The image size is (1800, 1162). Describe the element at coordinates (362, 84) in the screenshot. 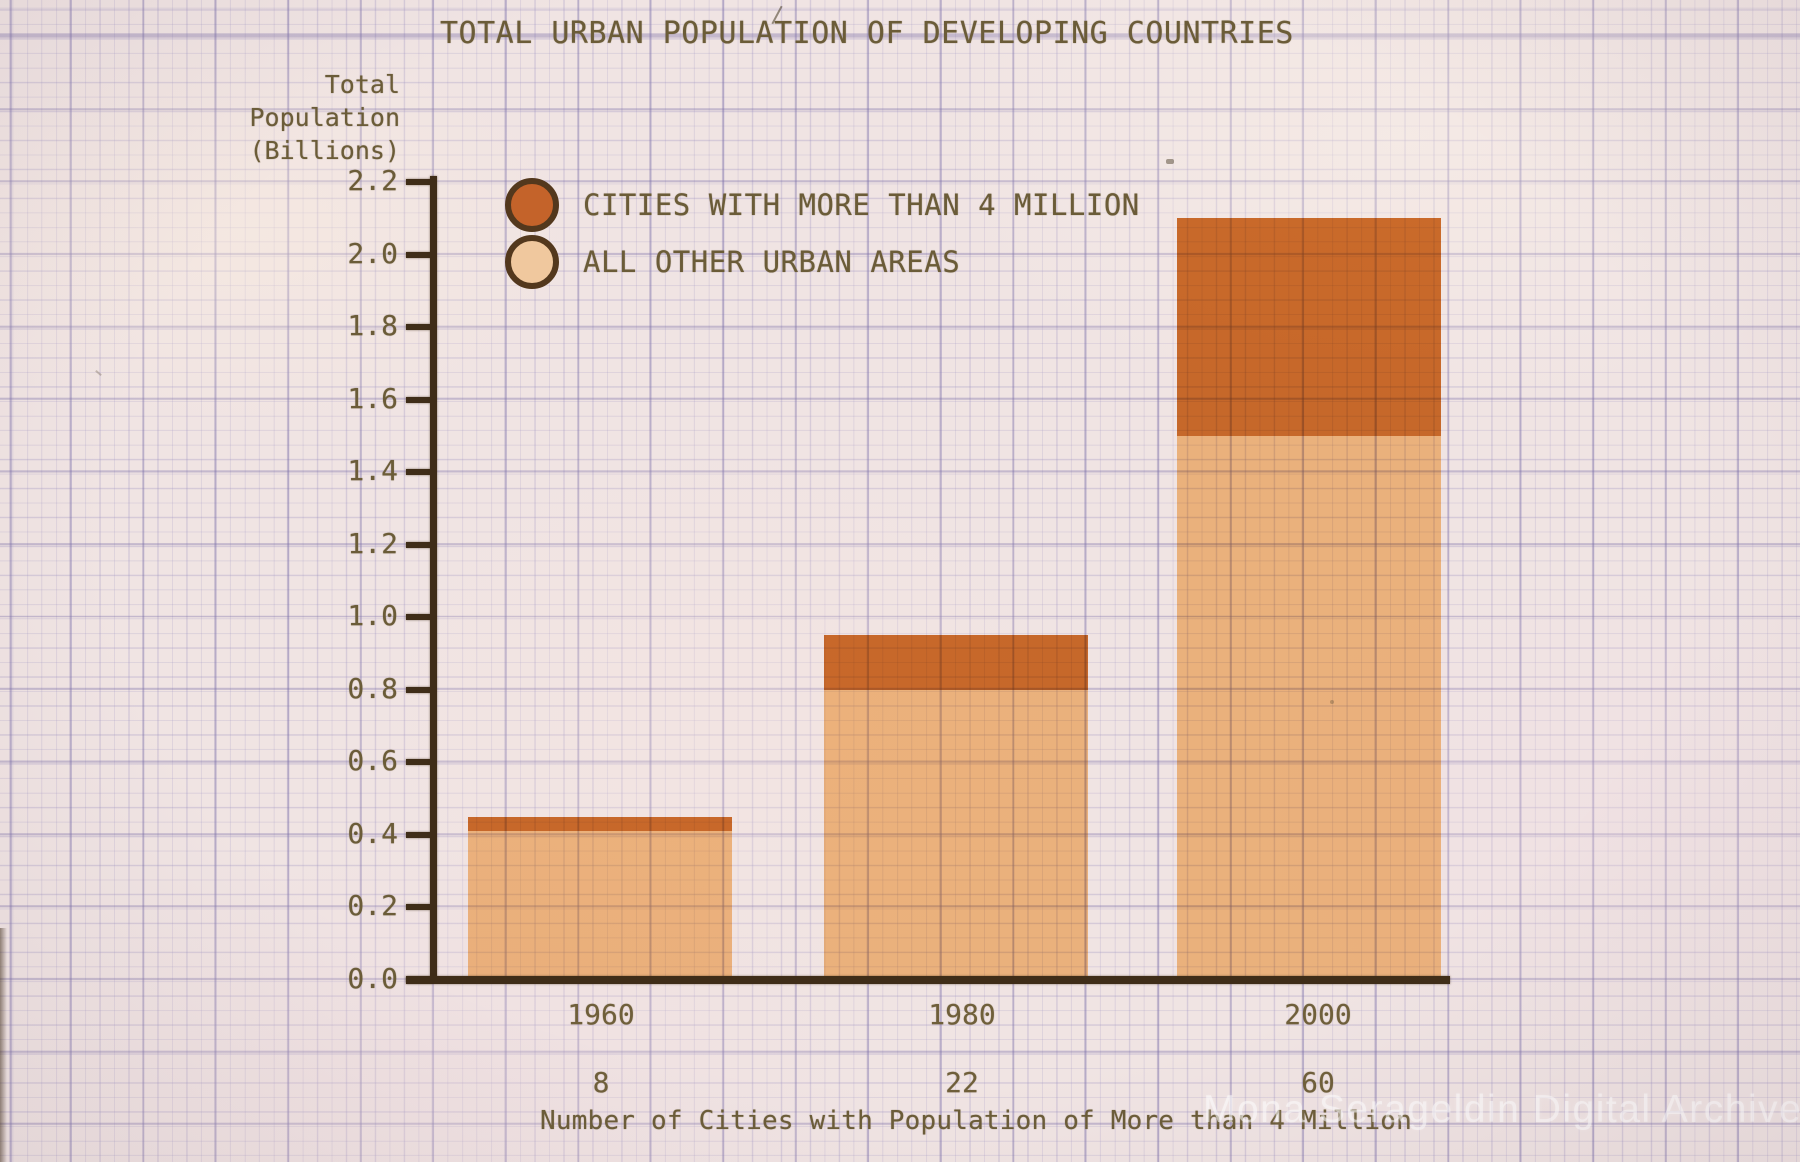

I see `y-axis-title-line-1: Total` at that location.